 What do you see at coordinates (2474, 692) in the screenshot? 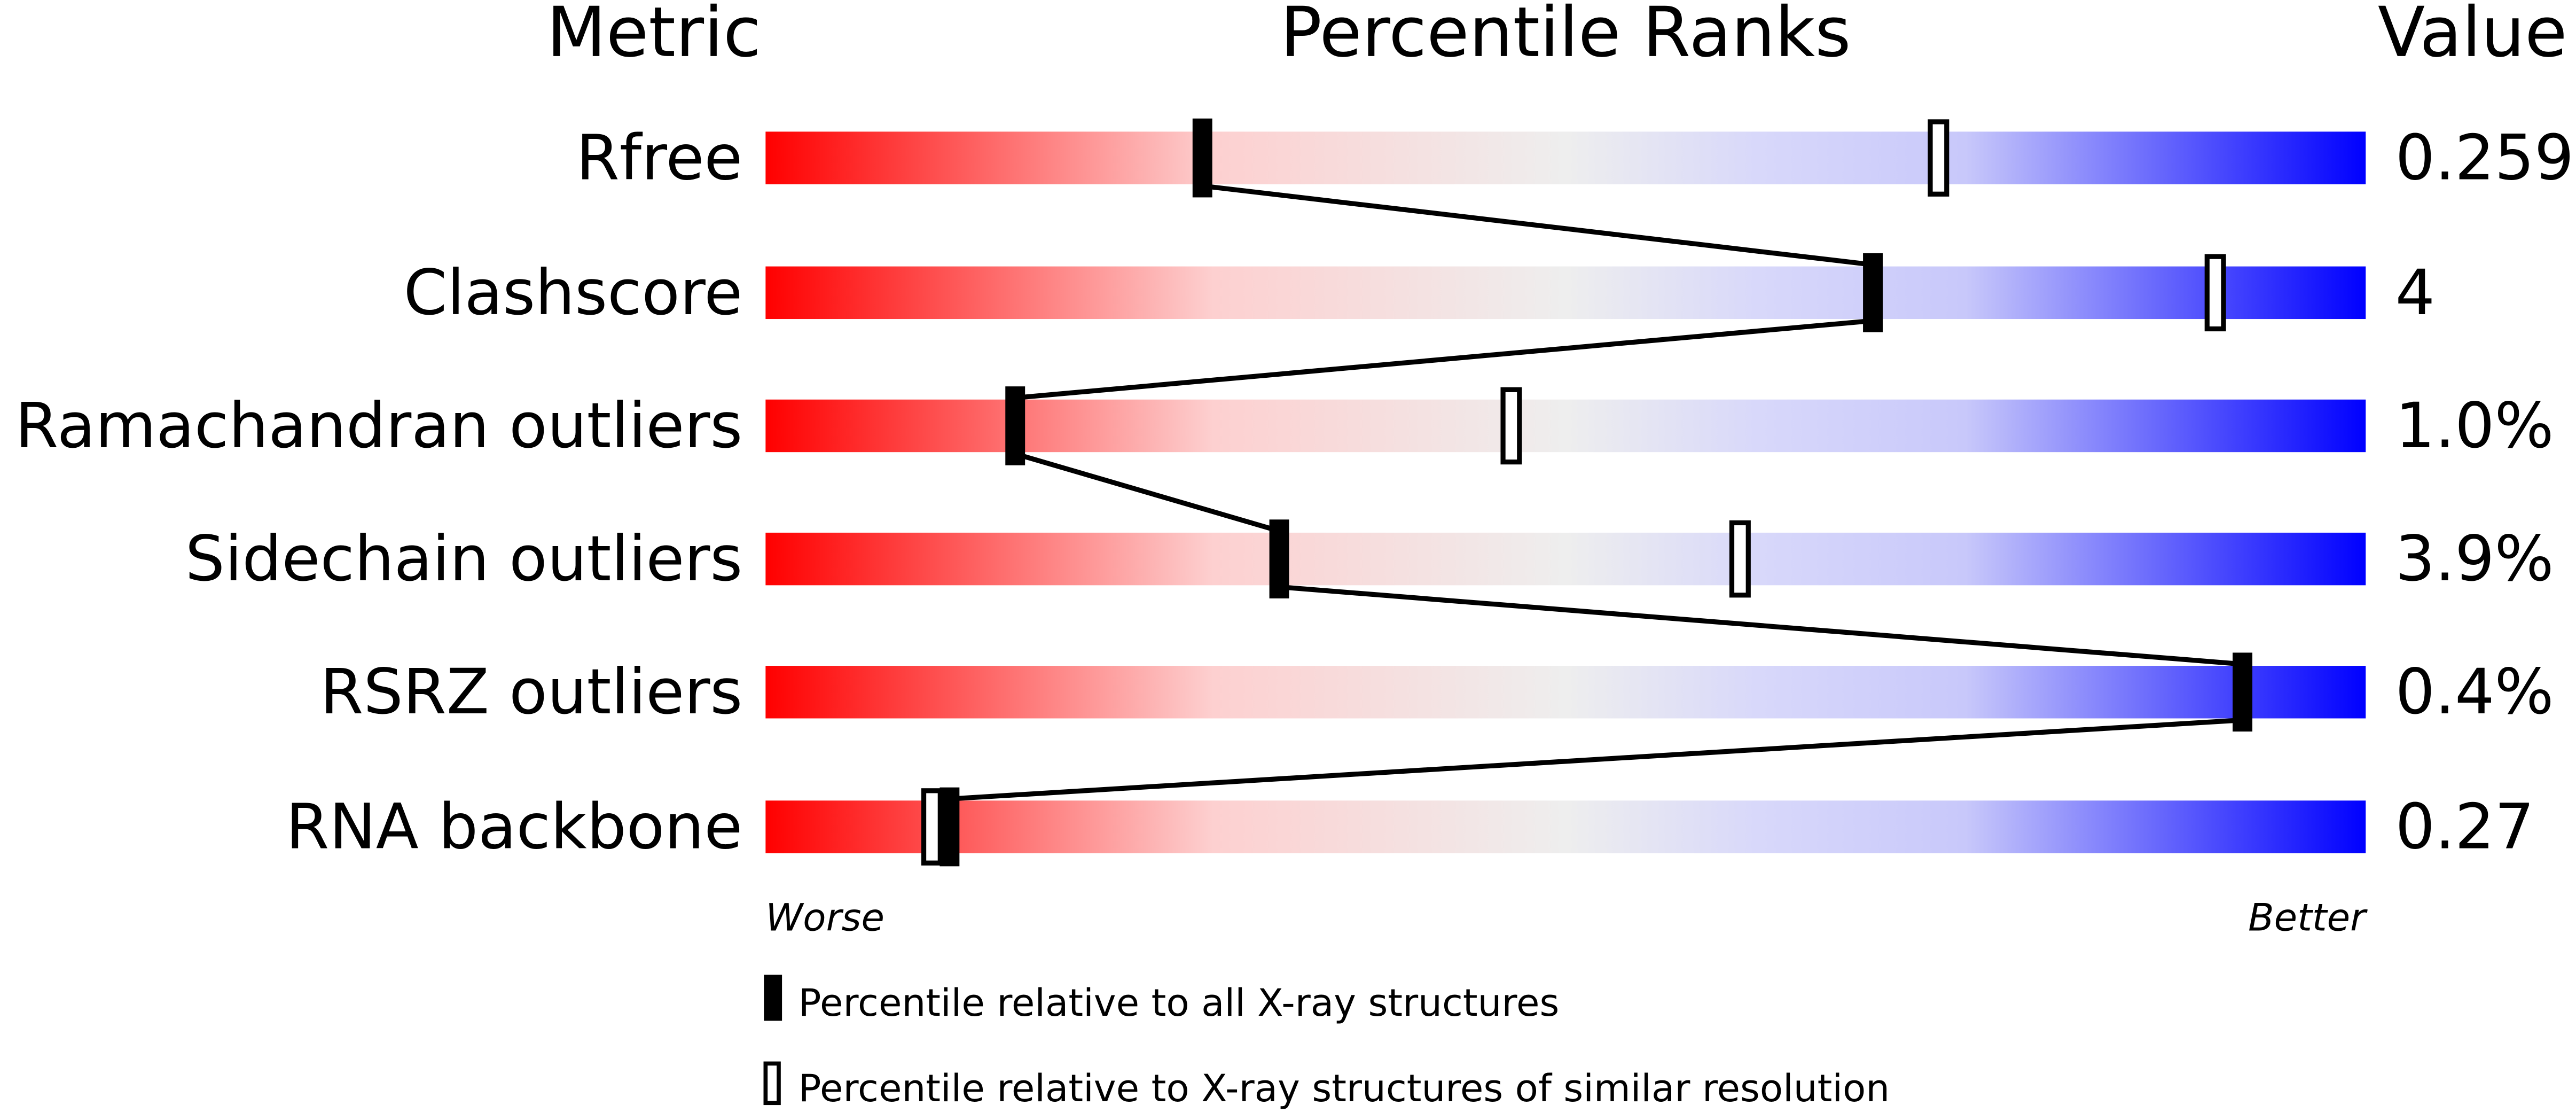
I see `metric-value: 0.4%` at bounding box center [2474, 692].